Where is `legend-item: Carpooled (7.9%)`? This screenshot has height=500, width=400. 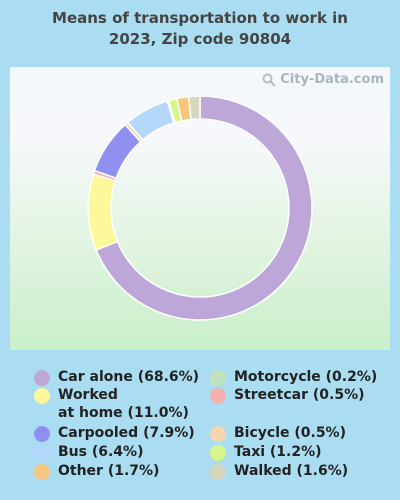 legend-item: Carpooled (7.9%) is located at coordinates (114, 433).